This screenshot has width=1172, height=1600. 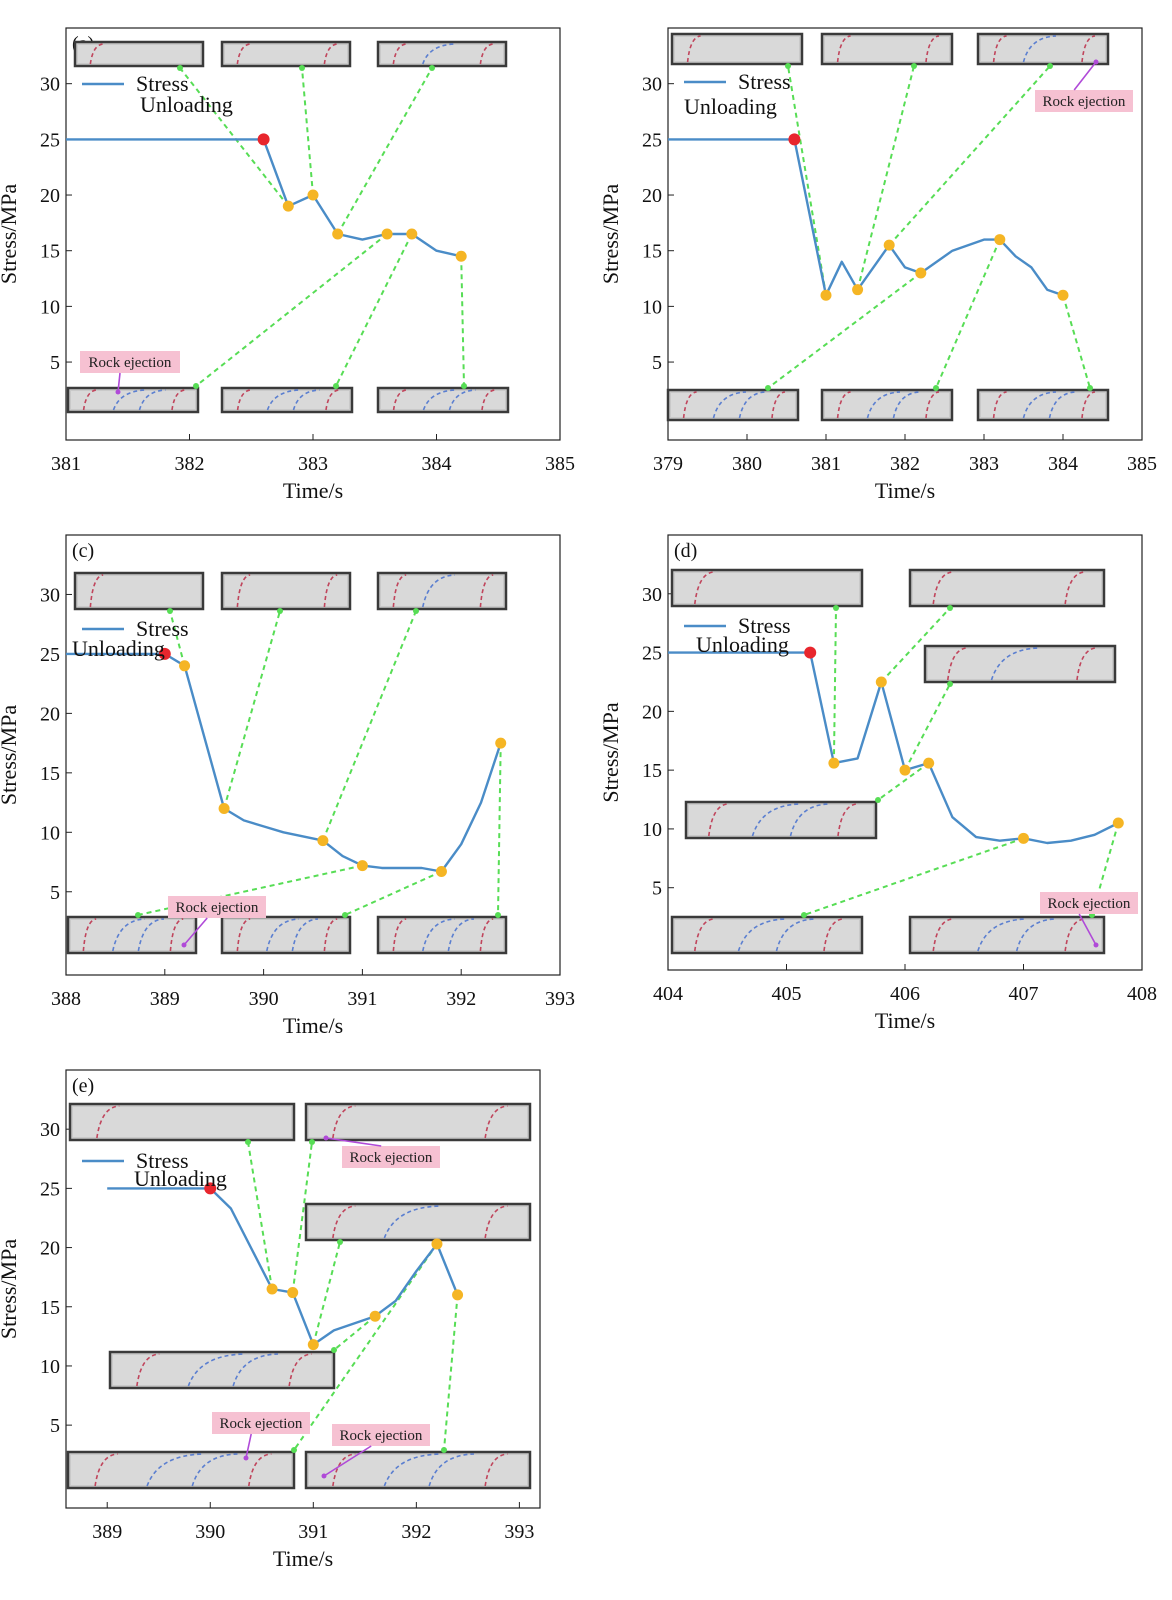 What do you see at coordinates (685, 551) in the screenshot?
I see `panel-label: (d)` at bounding box center [685, 551].